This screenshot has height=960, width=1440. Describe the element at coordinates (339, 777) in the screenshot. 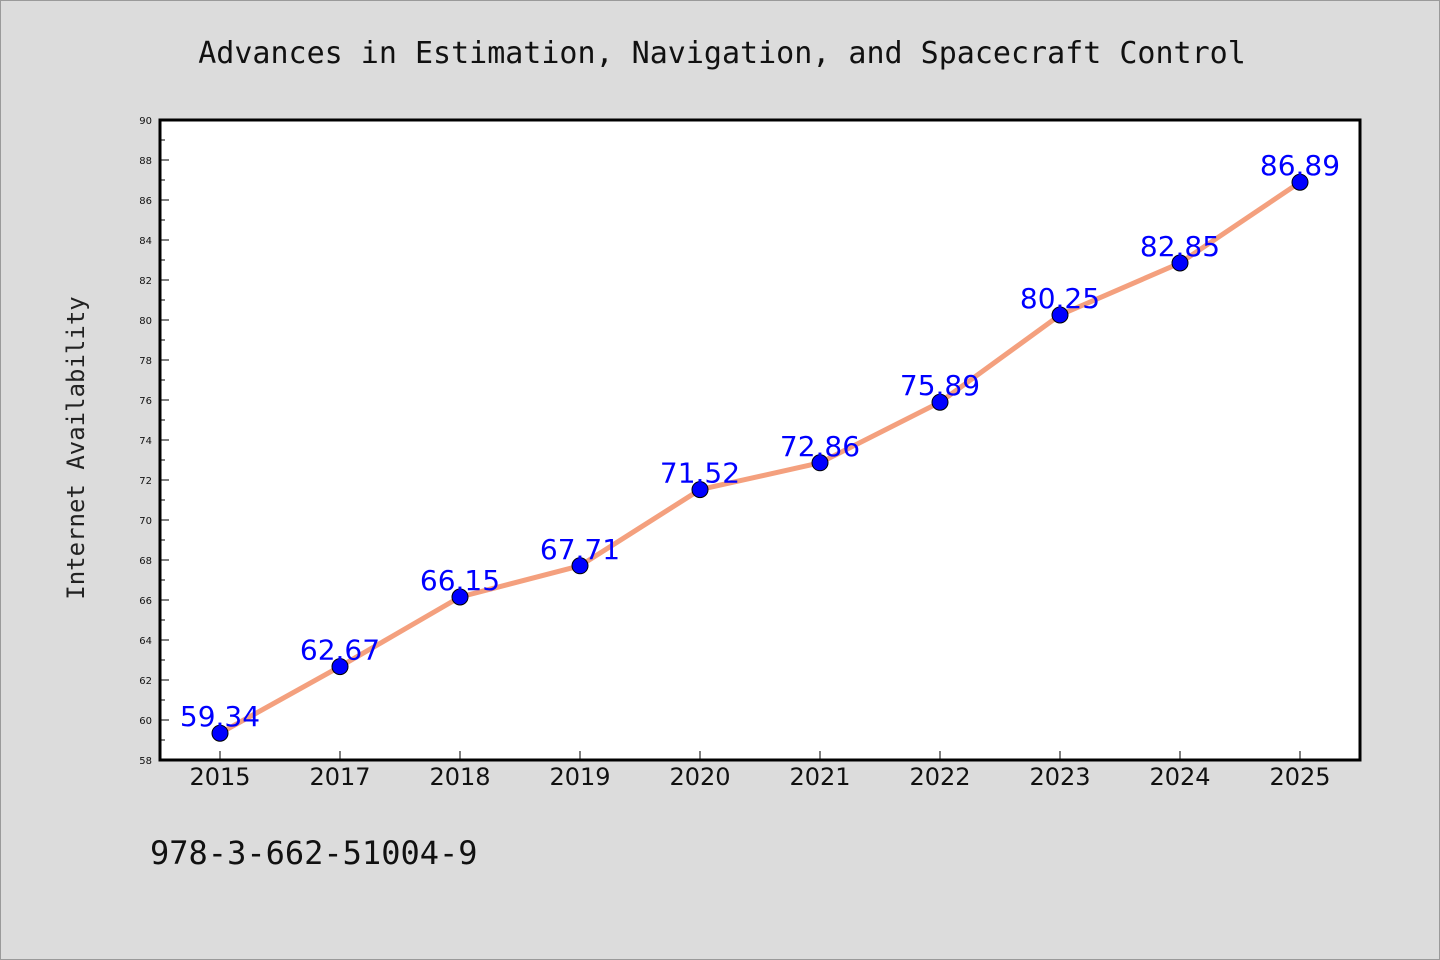

I see `x-tick-label: 2017` at that location.